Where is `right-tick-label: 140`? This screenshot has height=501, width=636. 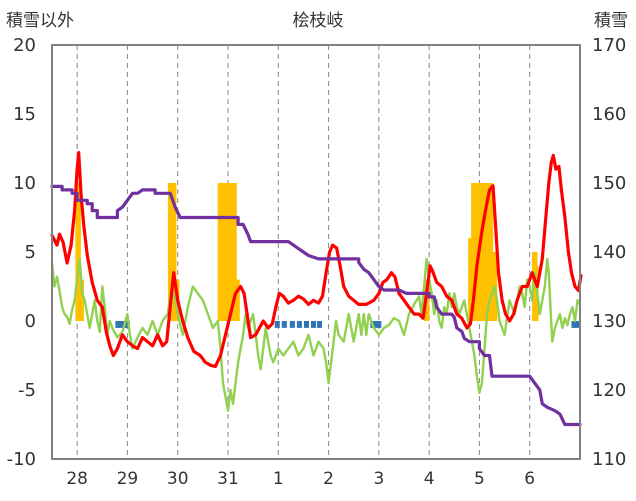
right-tick-label: 140 is located at coordinates (609, 252).